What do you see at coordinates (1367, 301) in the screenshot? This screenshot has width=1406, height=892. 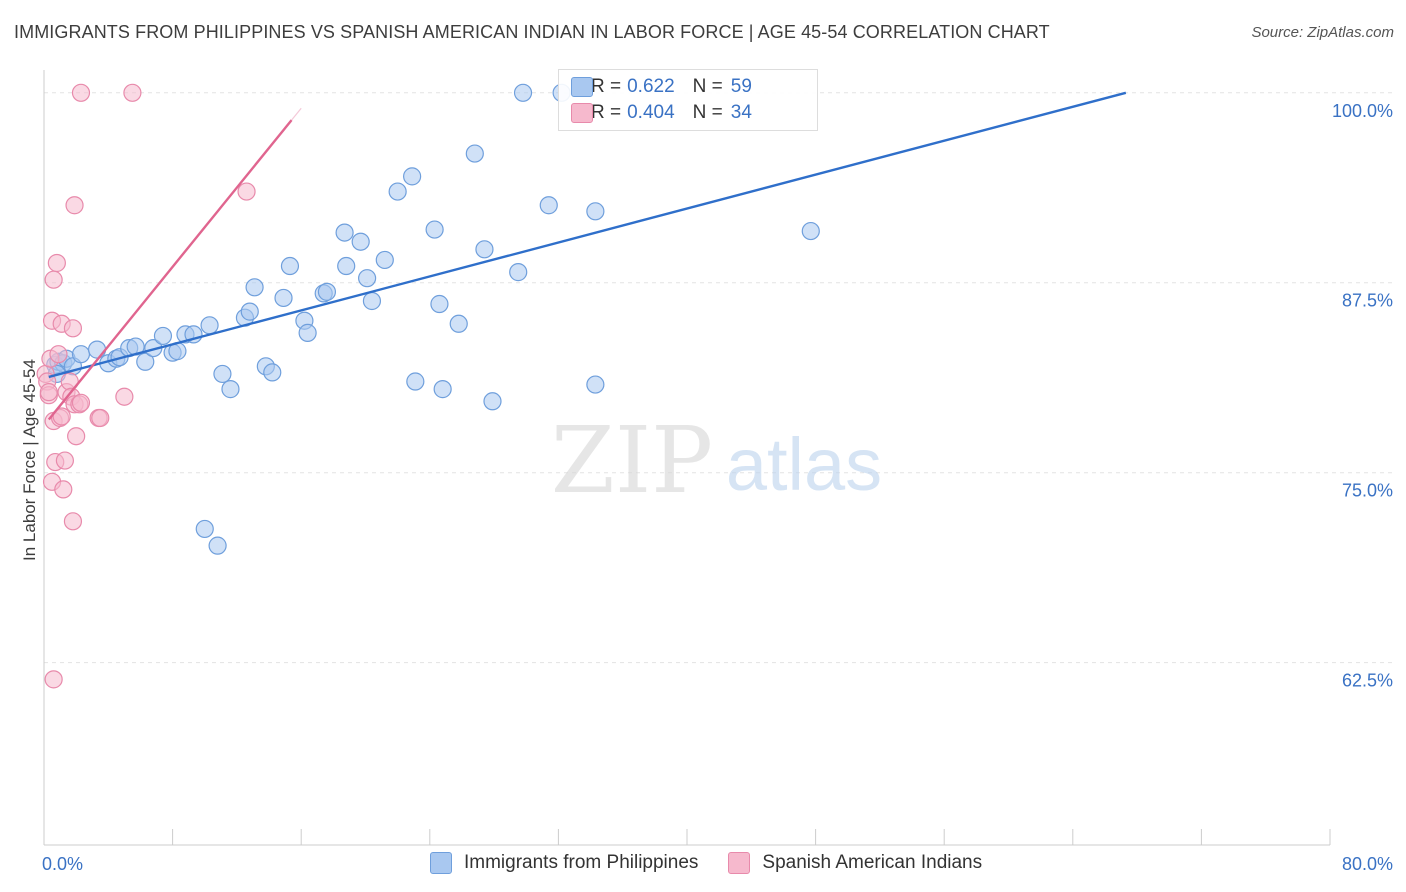 I see `y-tick-label: 87.5%` at bounding box center [1367, 301].